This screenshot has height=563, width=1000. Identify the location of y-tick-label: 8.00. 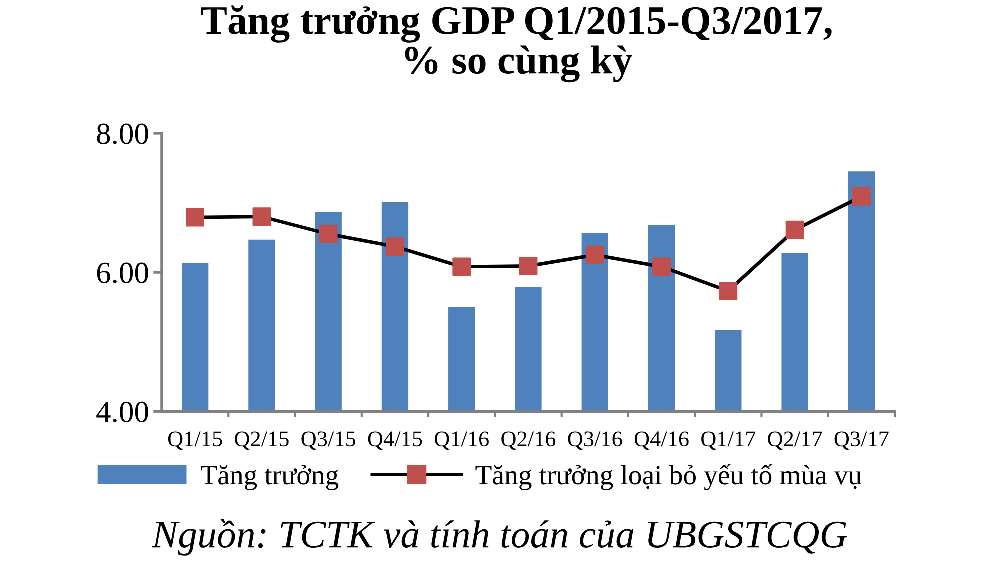
(122, 134).